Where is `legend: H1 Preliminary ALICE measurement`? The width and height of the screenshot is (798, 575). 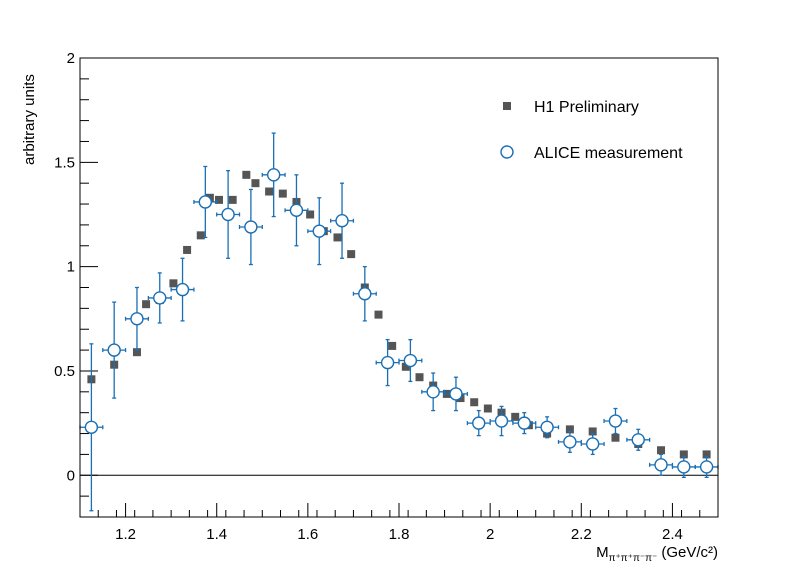 legend: H1 Preliminary ALICE measurement is located at coordinates (591, 130).